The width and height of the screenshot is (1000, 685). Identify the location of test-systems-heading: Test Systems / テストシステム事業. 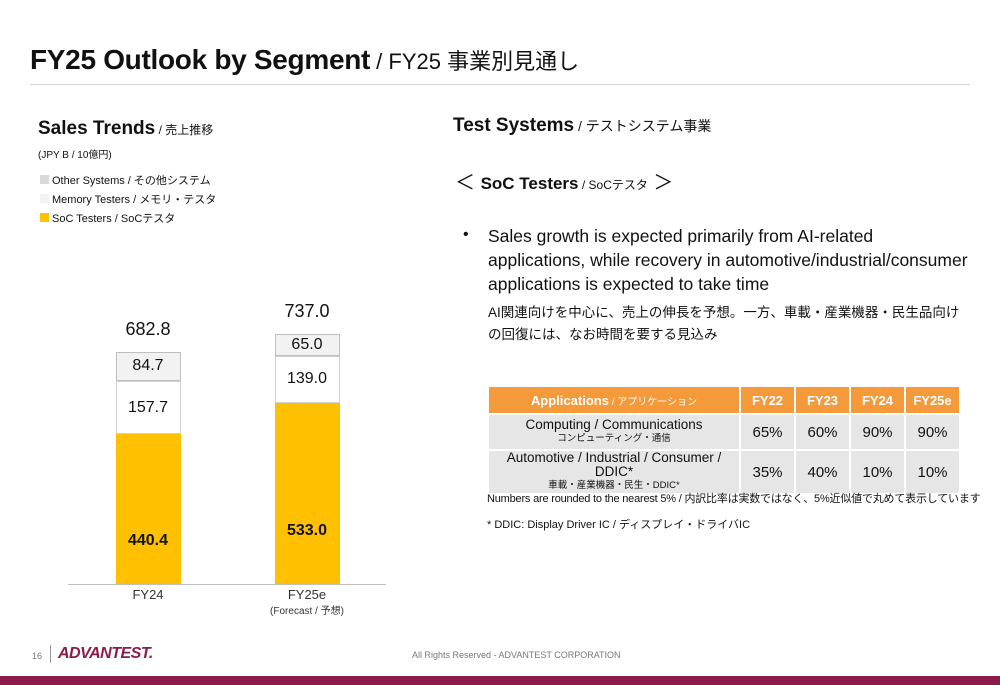
(582, 126).